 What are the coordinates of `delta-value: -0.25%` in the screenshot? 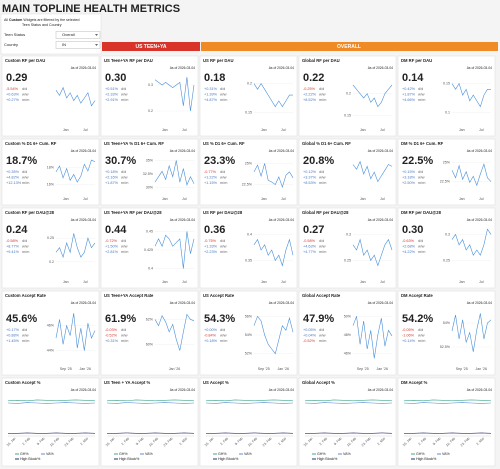 It's located at (309, 89).